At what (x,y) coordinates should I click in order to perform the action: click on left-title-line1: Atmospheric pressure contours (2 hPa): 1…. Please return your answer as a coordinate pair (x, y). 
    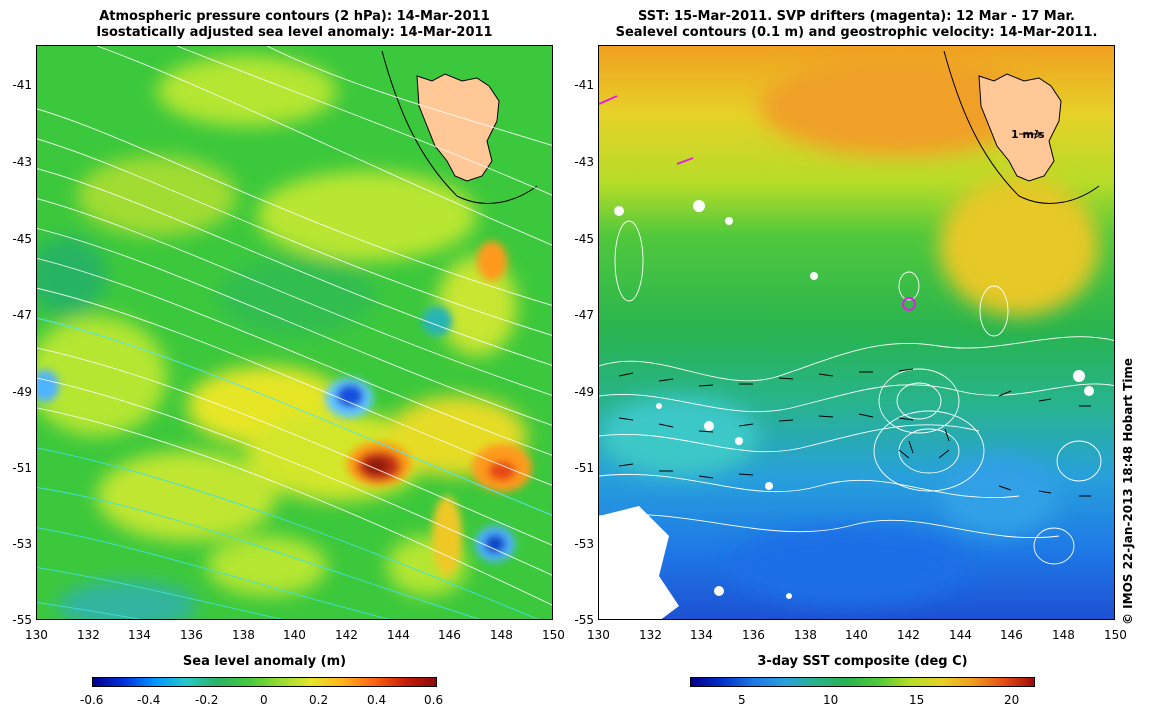
    Looking at the image, I should click on (294, 16).